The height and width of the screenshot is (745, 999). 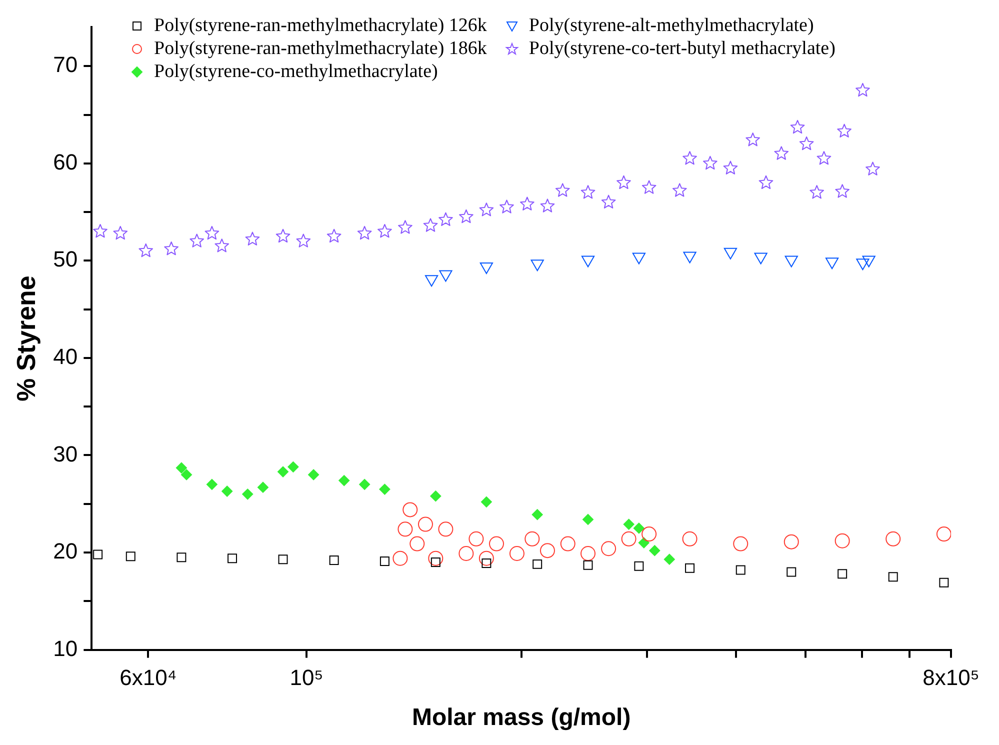 What do you see at coordinates (320, 25) in the screenshot?
I see `legend-label: Poly(styrene-ran-methylmethacrylate) 126k` at bounding box center [320, 25].